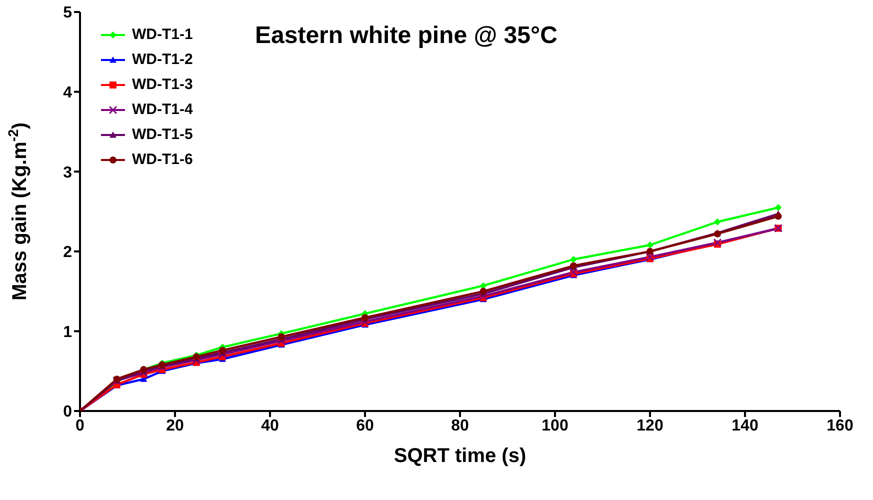 This screenshot has width=873, height=500. I want to click on x-tick-label: 140, so click(745, 425).